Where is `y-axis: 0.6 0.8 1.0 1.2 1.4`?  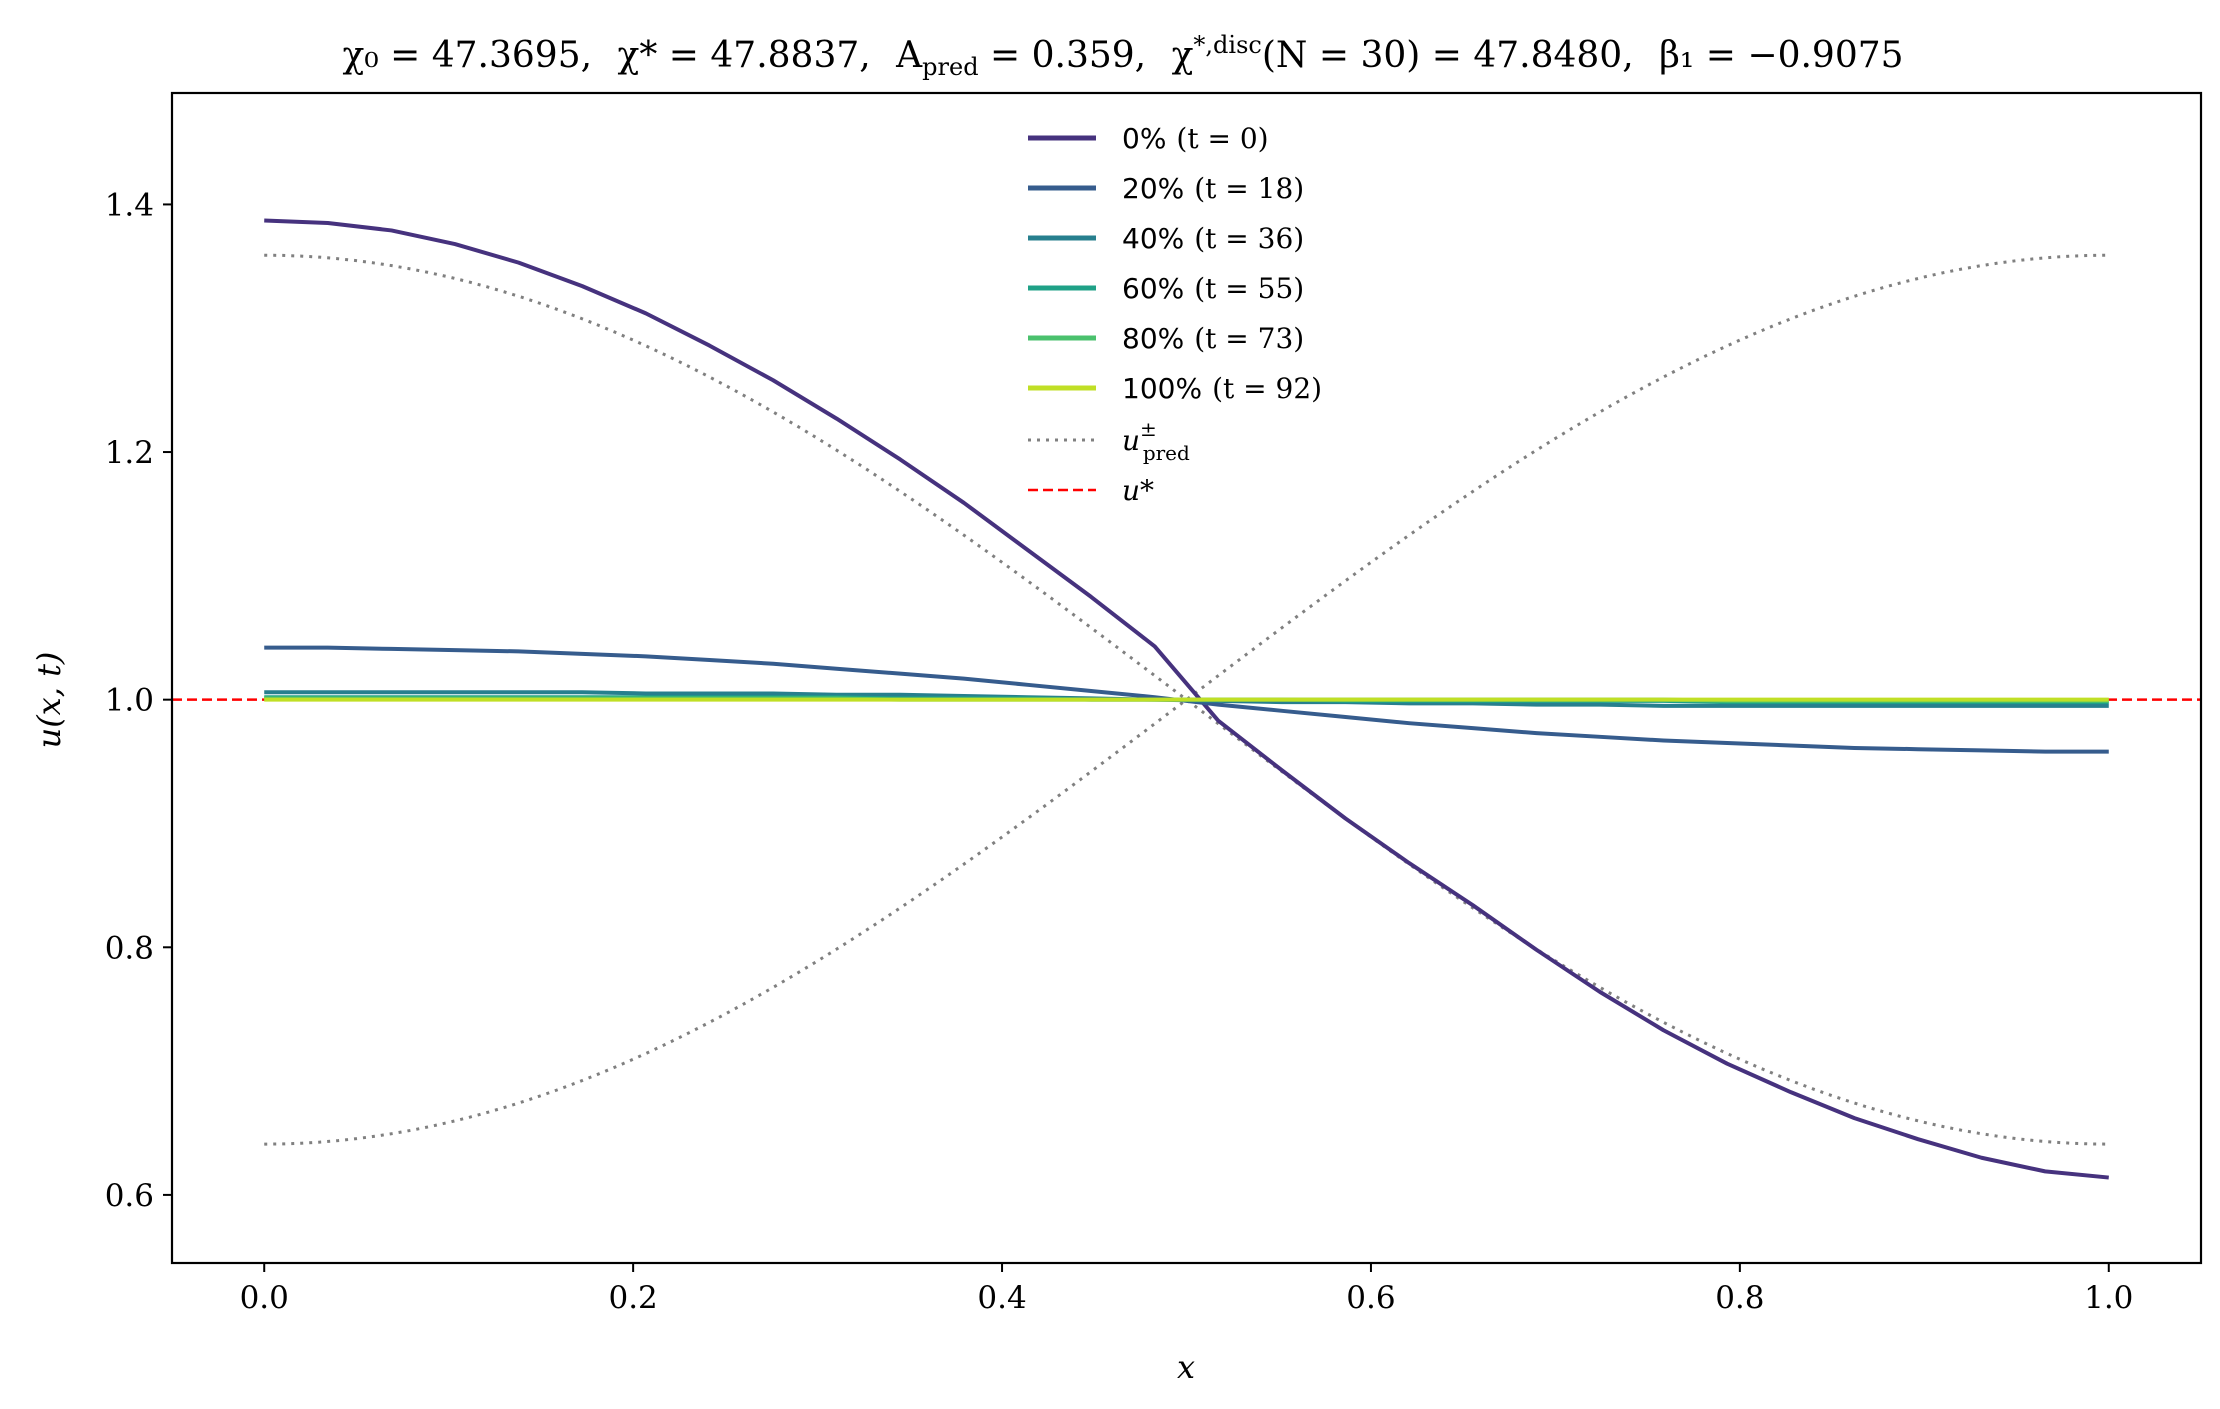 y-axis: 0.6 0.8 1.0 1.2 1.4 is located at coordinates (138, 700).